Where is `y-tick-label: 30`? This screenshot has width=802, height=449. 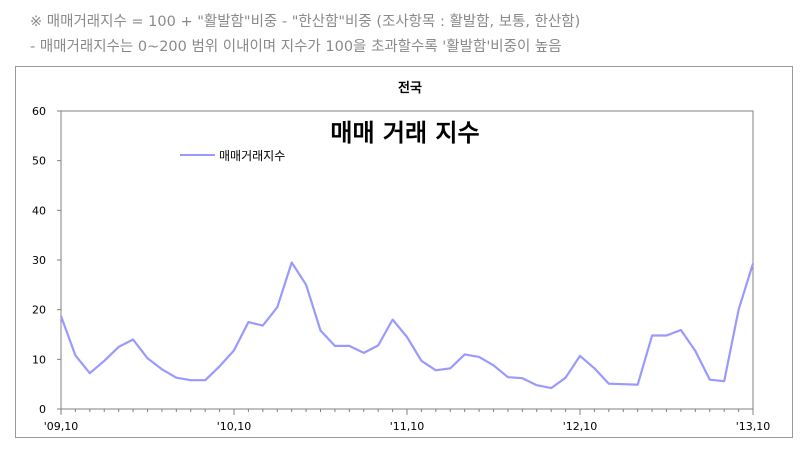
y-tick-label: 30 is located at coordinates (39, 260).